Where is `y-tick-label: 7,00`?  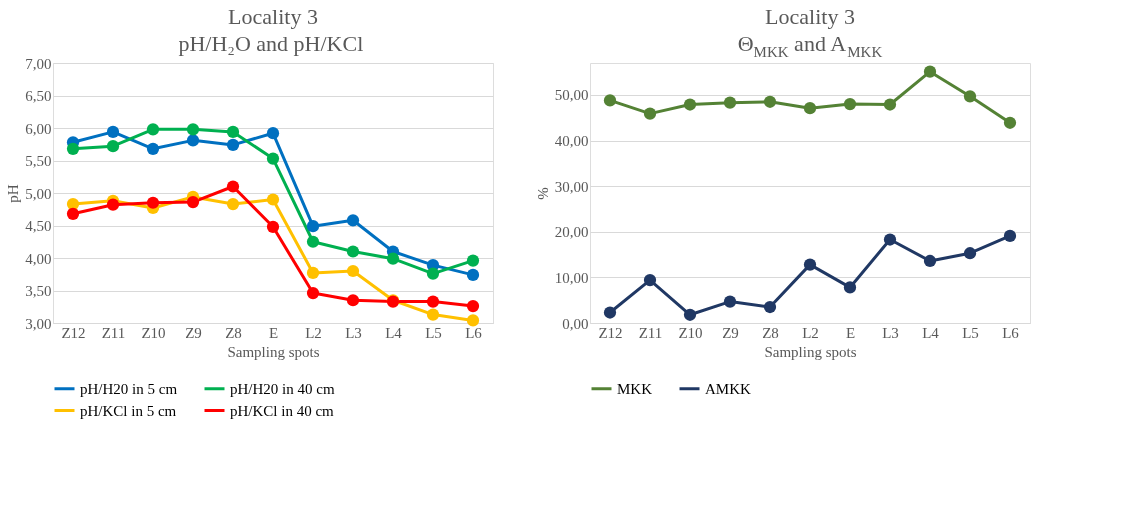 y-tick-label: 7,00 is located at coordinates (38, 63).